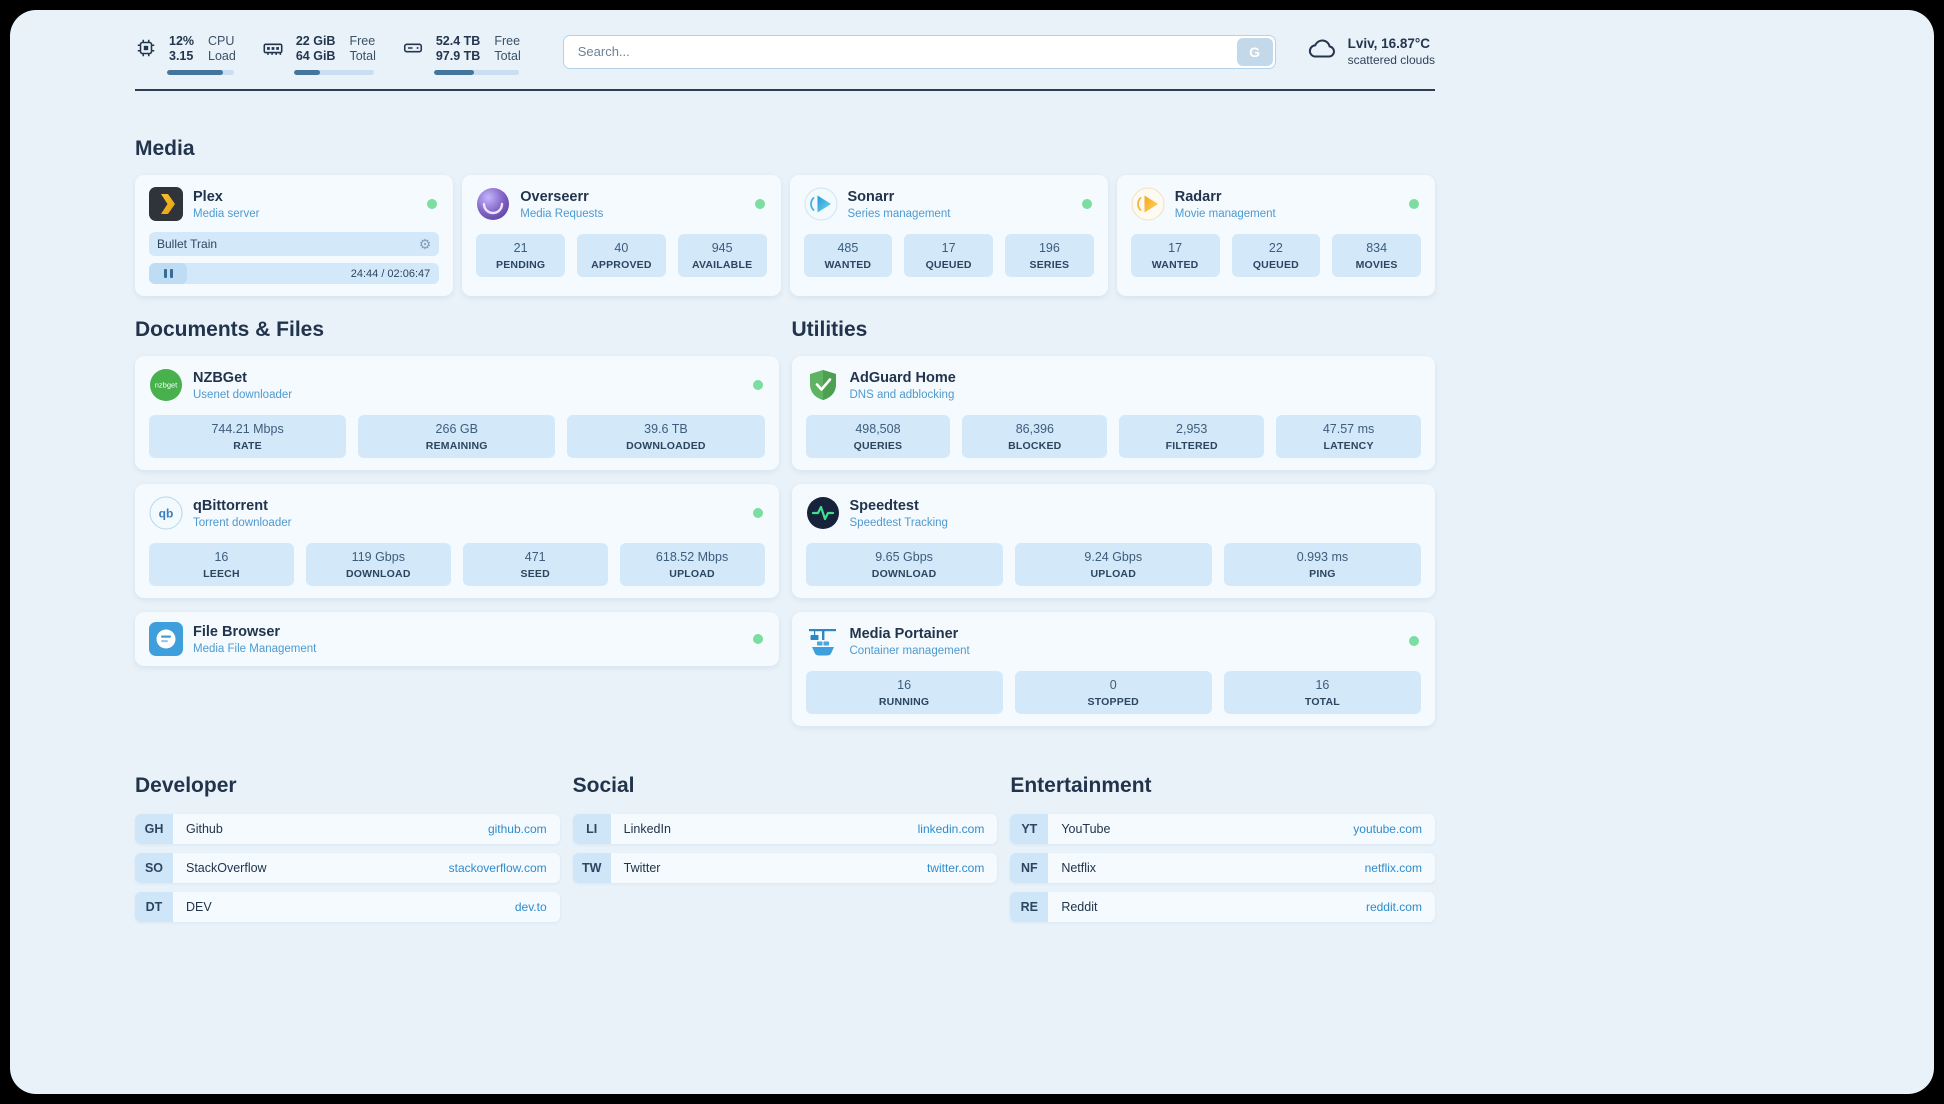 Image resolution: width=1944 pixels, height=1104 pixels. What do you see at coordinates (955, 868) in the screenshot?
I see `bookmark-link: twitter.com` at bounding box center [955, 868].